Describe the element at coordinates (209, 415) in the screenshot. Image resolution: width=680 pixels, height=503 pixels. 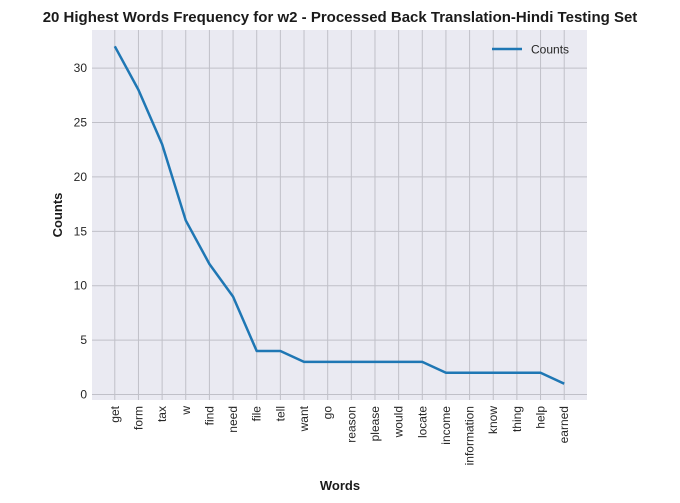
I see `x-tick-label: find` at that location.